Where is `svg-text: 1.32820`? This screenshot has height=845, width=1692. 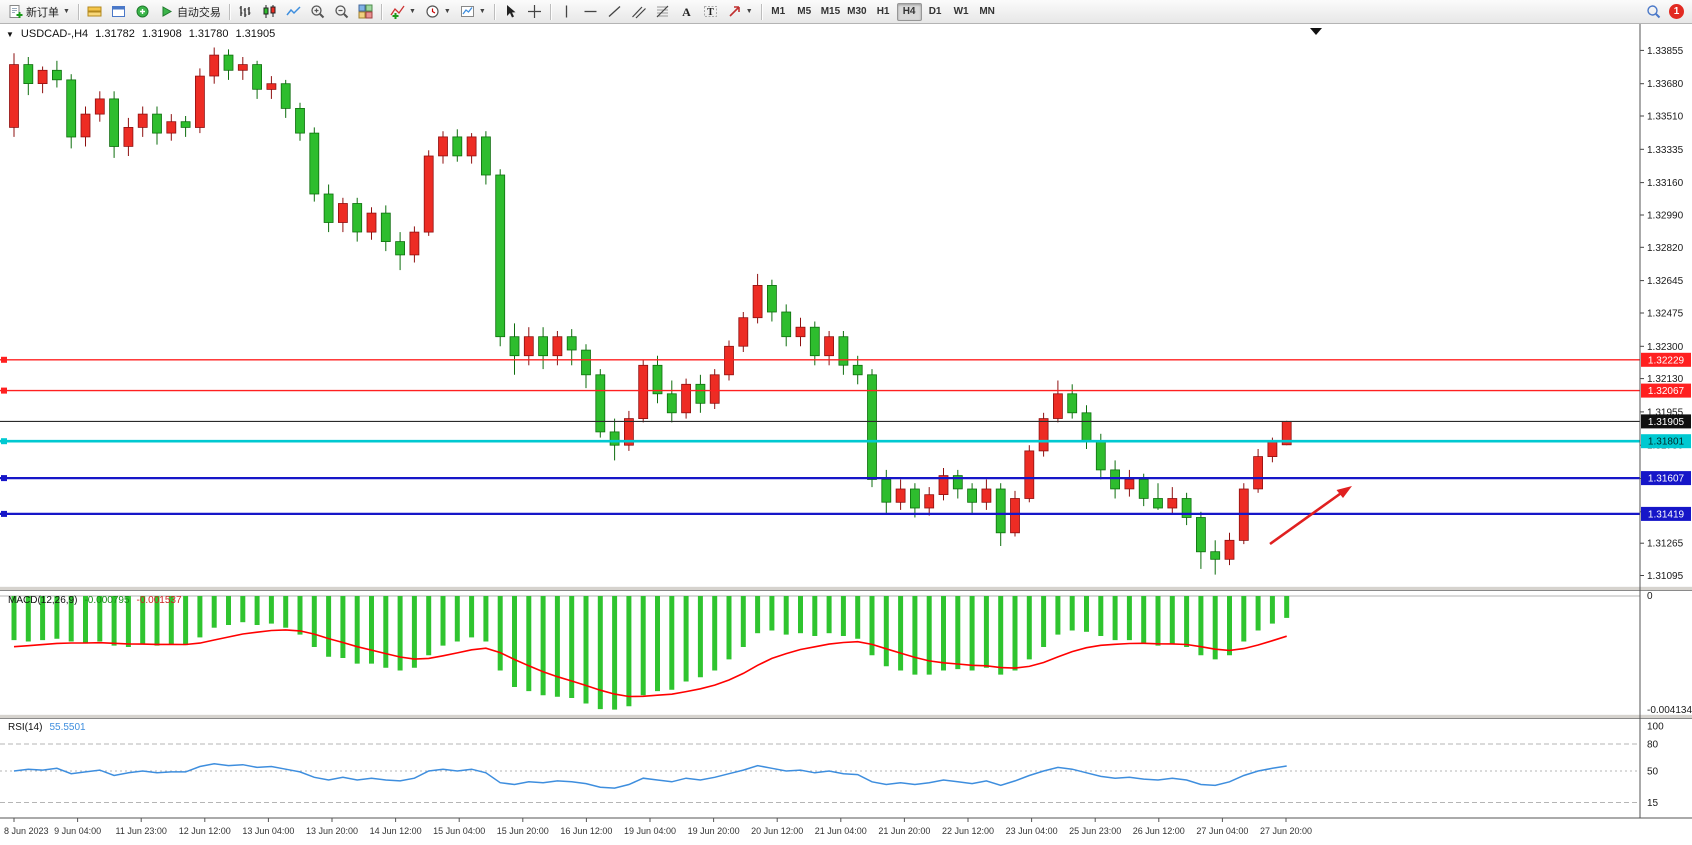 svg-text: 1.32820 is located at coordinates (1665, 248).